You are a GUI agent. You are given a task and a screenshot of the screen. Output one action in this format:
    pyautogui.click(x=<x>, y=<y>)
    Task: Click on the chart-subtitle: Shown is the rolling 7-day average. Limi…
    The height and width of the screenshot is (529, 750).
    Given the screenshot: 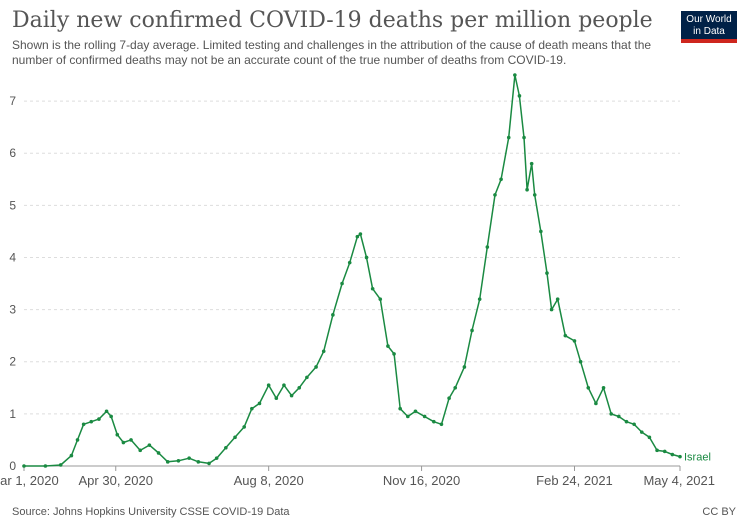 What is the action you would take?
    pyautogui.click(x=332, y=52)
    